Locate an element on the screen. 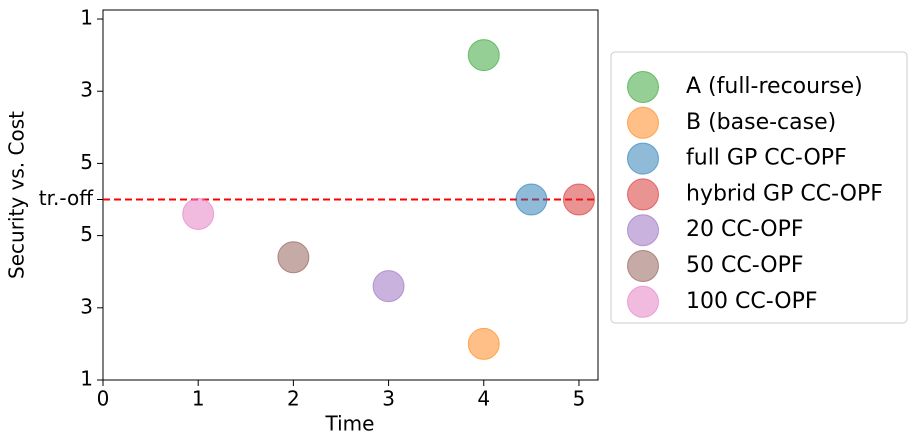 This screenshot has width=916, height=445. x-tick-label: 0 is located at coordinates (103, 399).